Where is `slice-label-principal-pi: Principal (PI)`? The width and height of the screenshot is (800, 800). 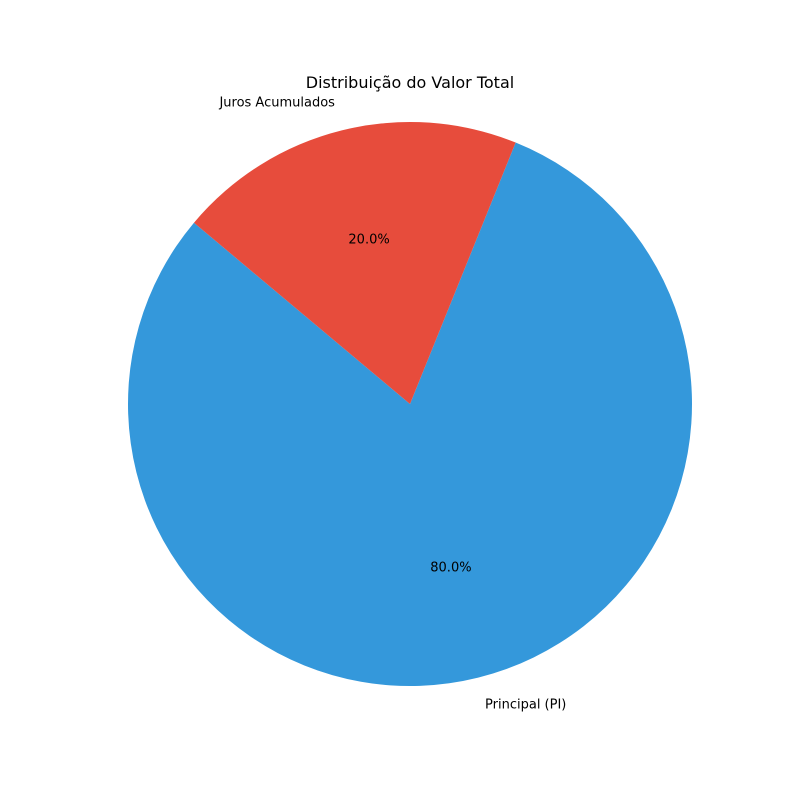 slice-label-principal-pi: Principal (PI) is located at coordinates (525, 704).